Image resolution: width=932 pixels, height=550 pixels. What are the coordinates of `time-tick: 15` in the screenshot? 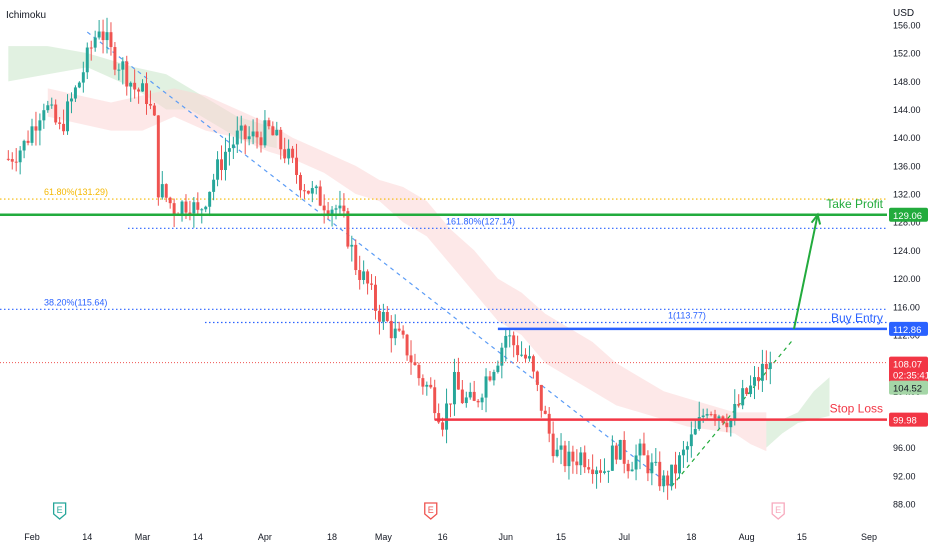 It's located at (802, 537).